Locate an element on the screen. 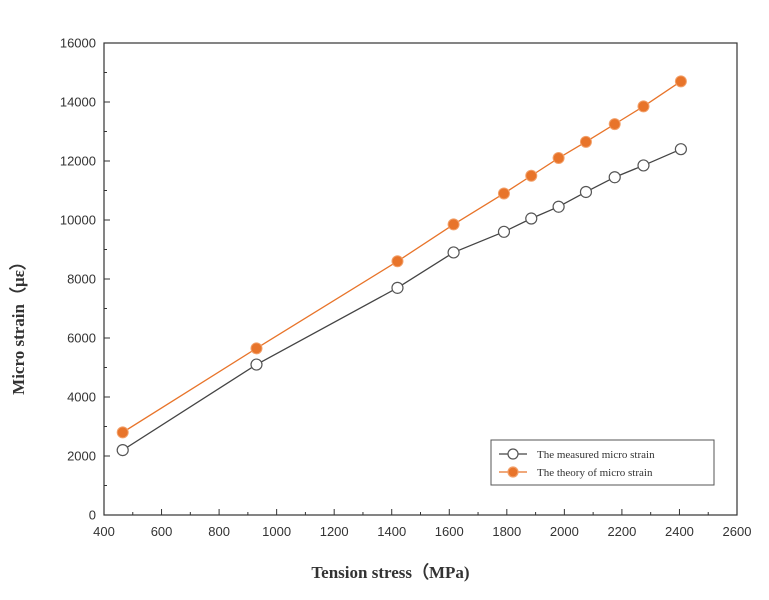 Image resolution: width=769 pixels, height=600 pixels. y-axis: 0 2000 4000 6000 8000 10000 12000 14000 16000 is located at coordinates (85, 279).